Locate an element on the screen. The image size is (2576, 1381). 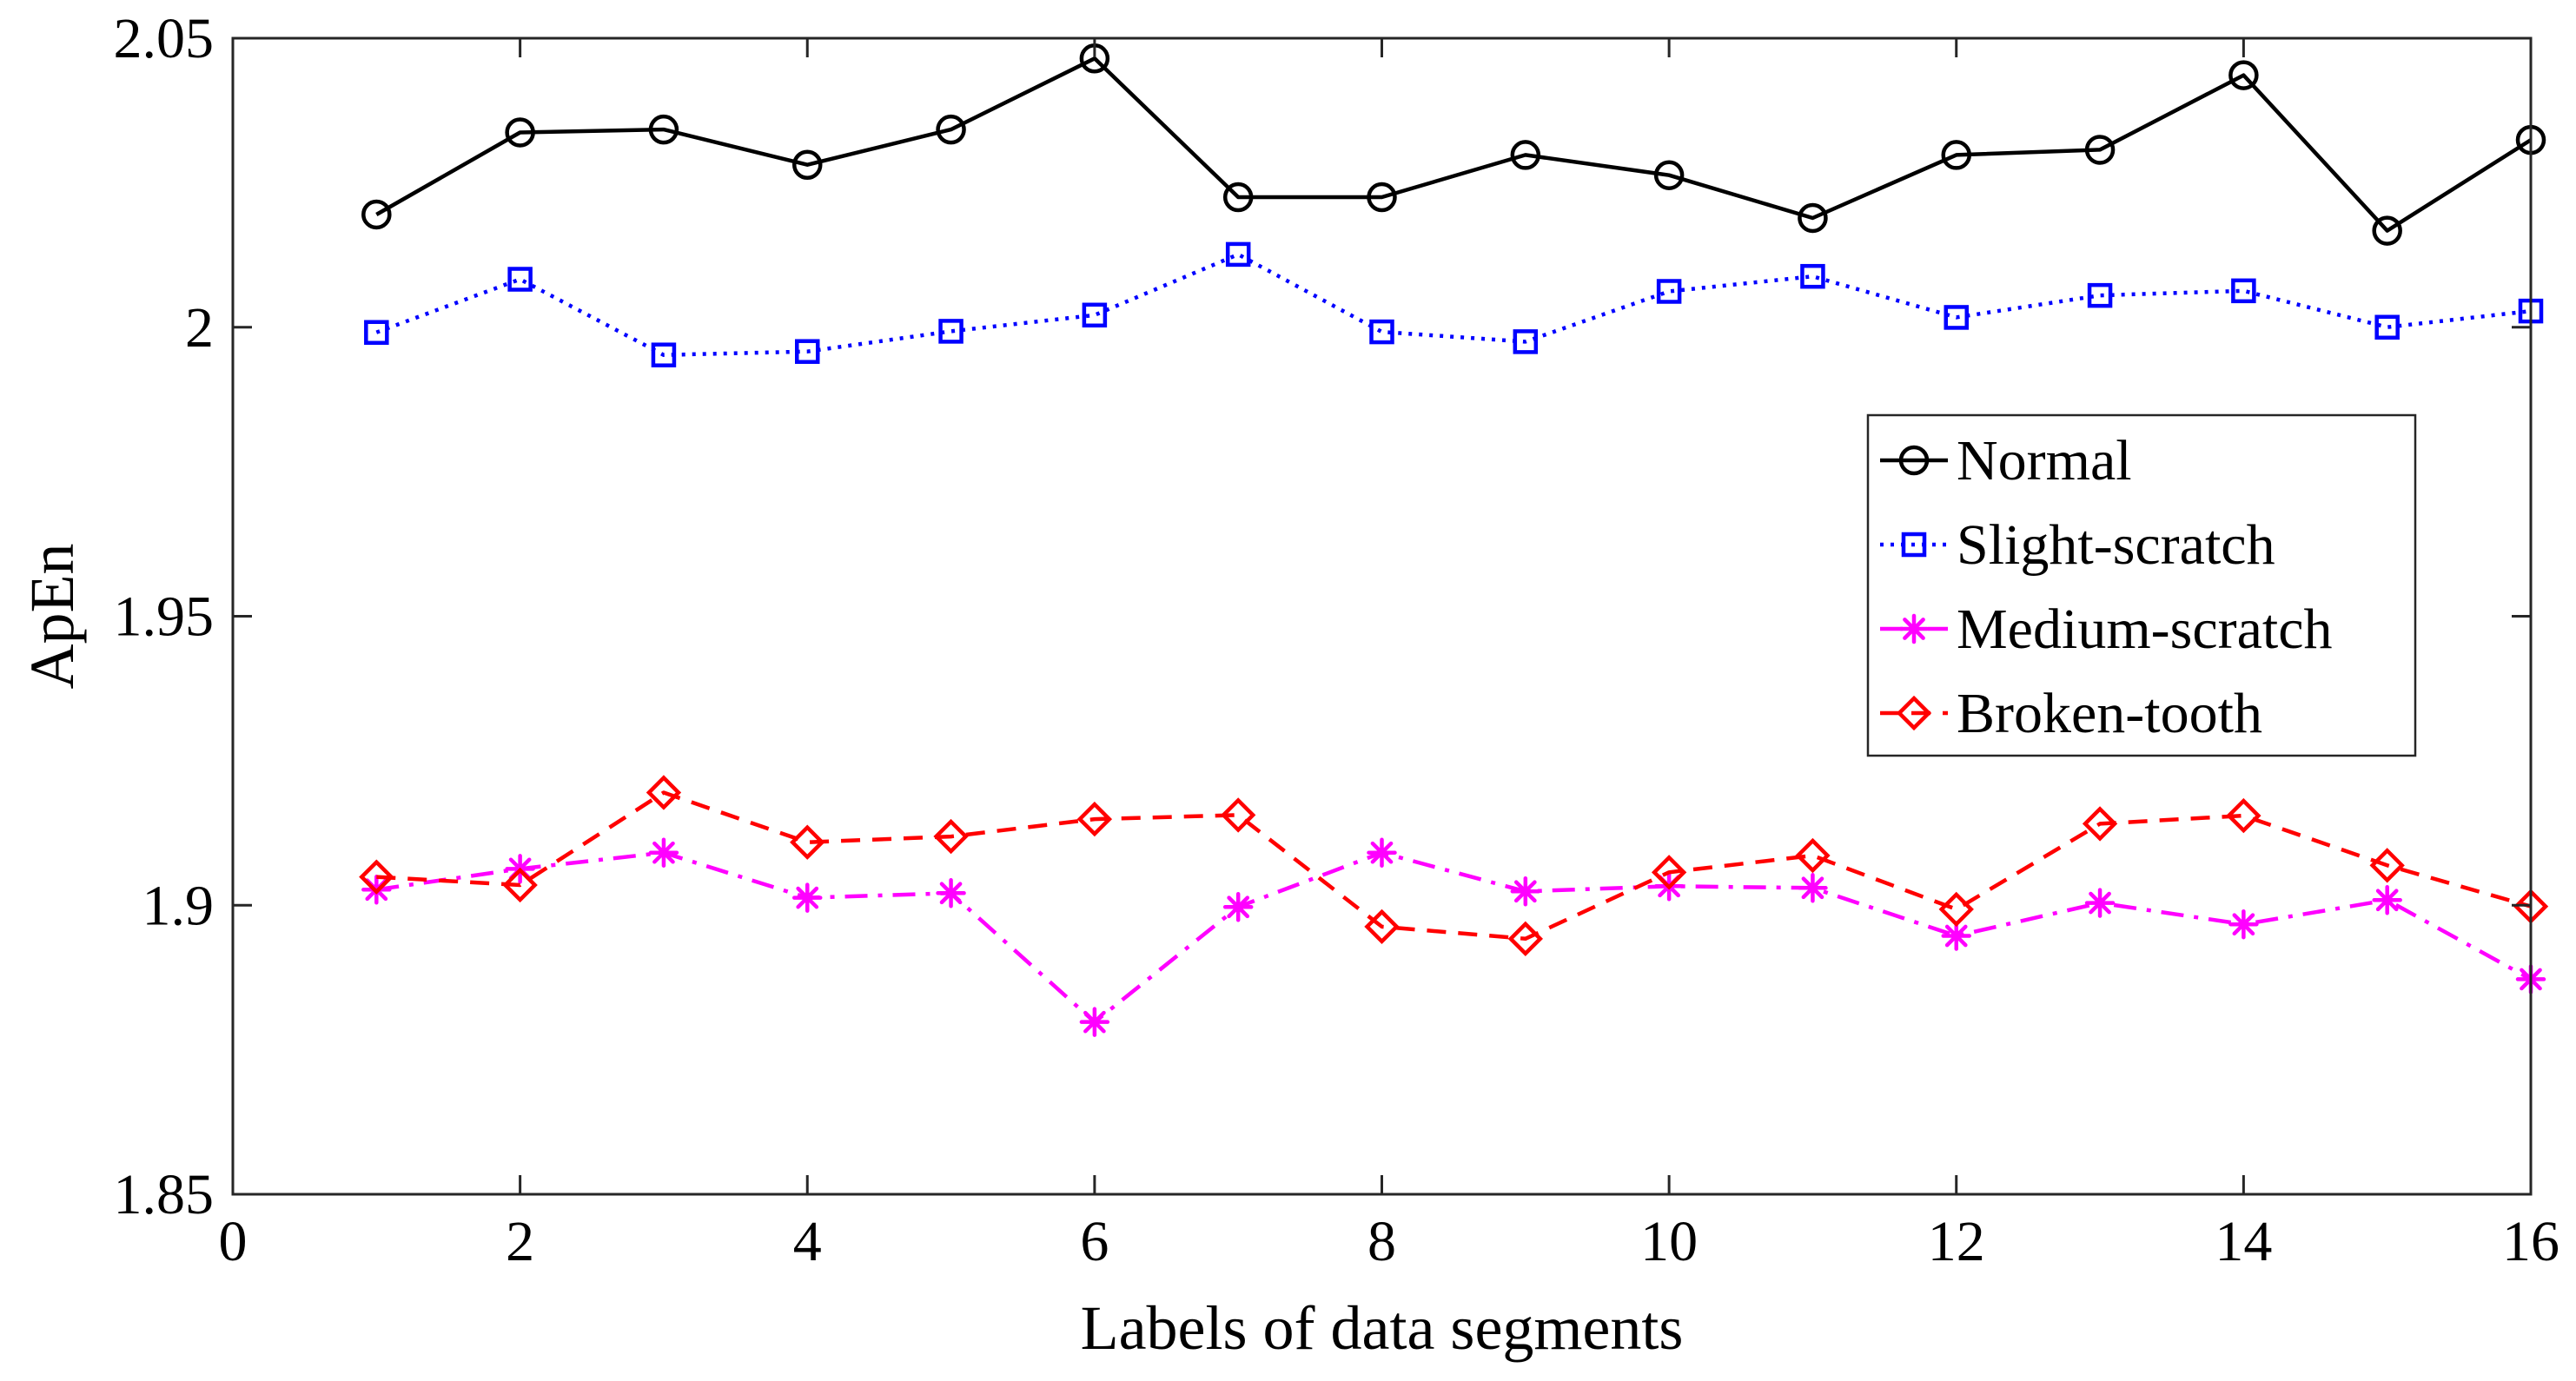
x-tick-label: 16 is located at coordinates (2530, 1241).